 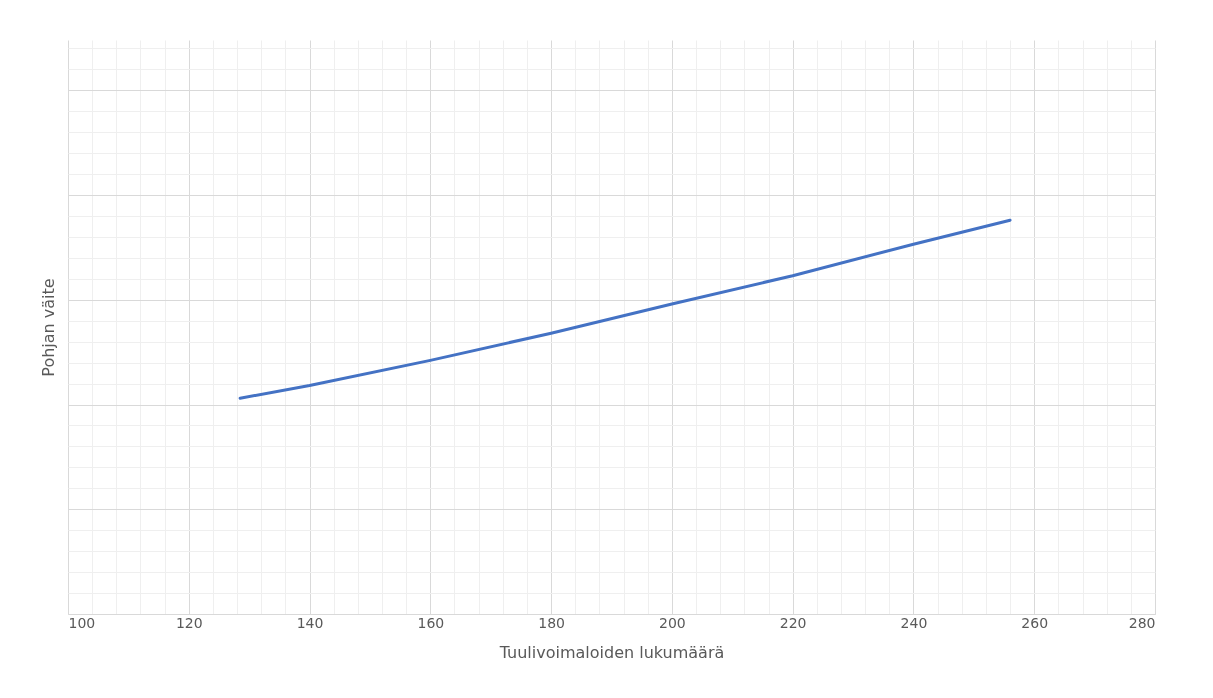 What do you see at coordinates (48, 327) in the screenshot?
I see `y-axis-title: Pohjan väite` at bounding box center [48, 327].